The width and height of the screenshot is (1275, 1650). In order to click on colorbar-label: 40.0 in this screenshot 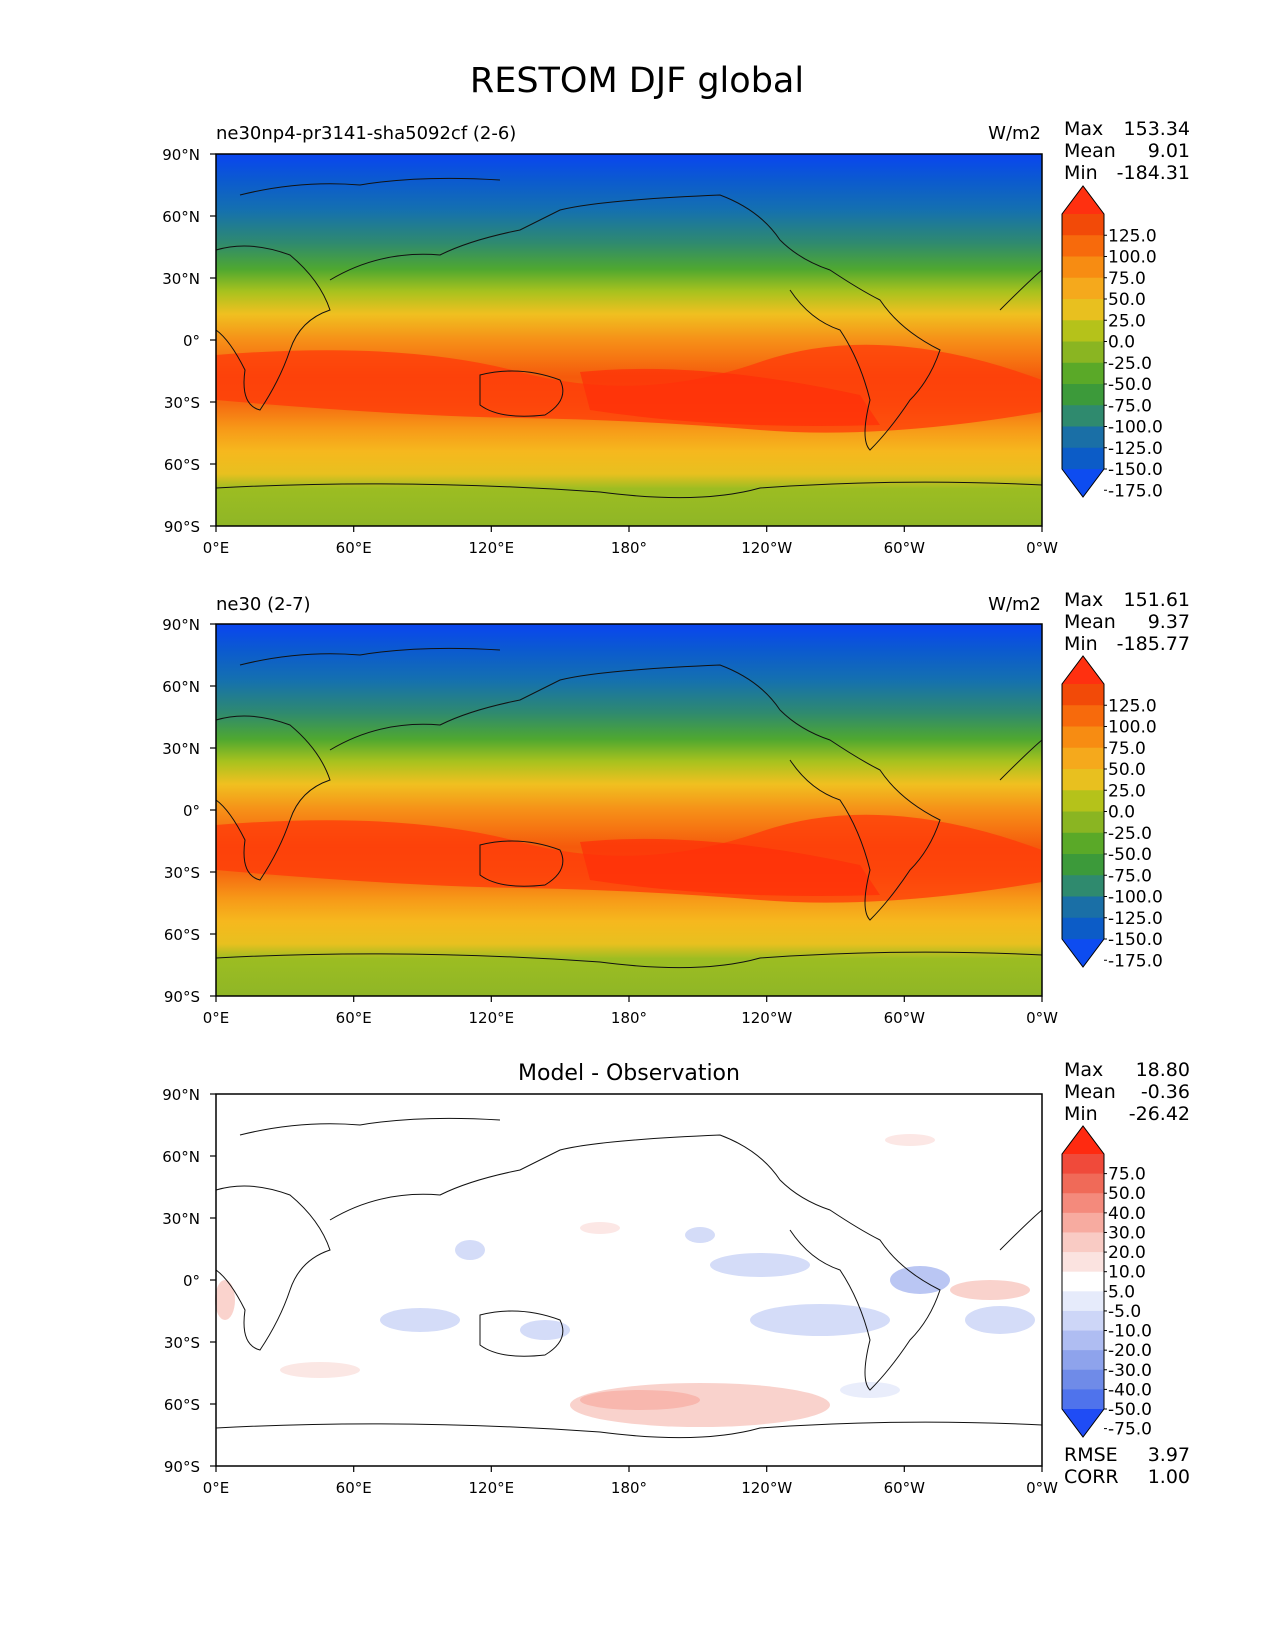, I will do `click(1127, 1214)`.